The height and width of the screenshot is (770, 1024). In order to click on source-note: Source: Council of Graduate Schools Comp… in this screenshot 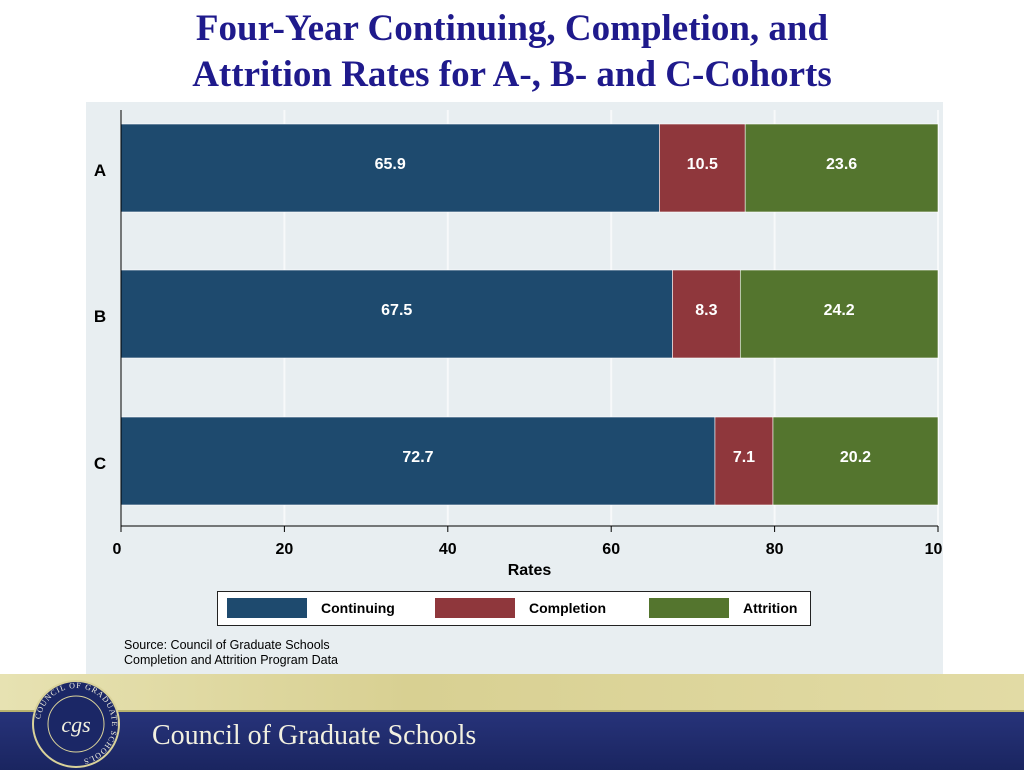, I will do `click(231, 653)`.